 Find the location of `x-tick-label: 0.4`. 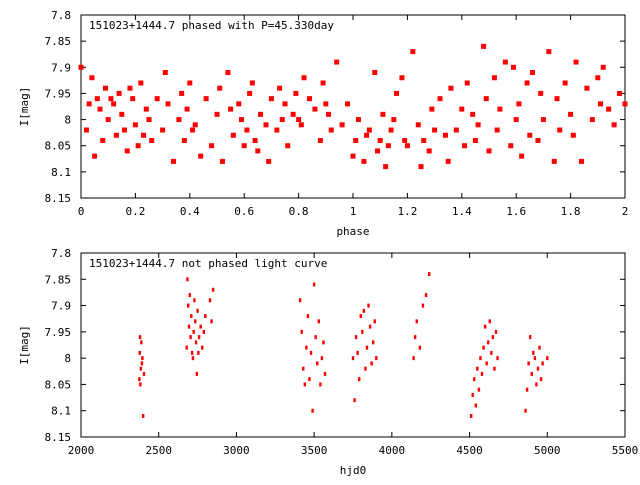

x-tick-label: 0.4 is located at coordinates (190, 211).